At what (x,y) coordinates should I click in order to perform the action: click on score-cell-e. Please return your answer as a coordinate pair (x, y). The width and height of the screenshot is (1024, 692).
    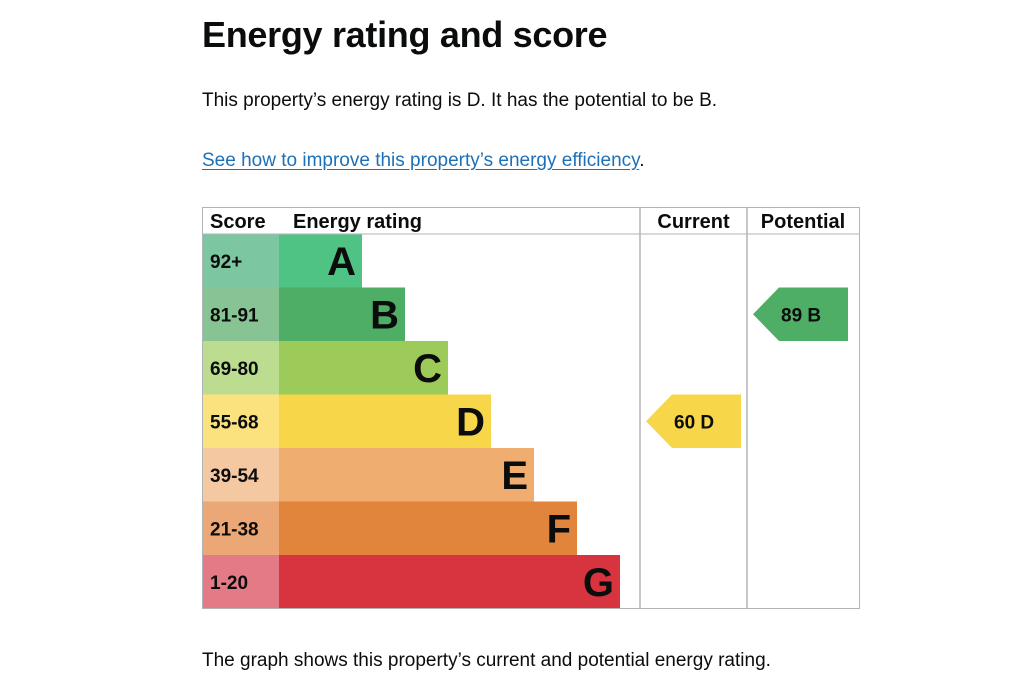
    Looking at the image, I should click on (240, 475).